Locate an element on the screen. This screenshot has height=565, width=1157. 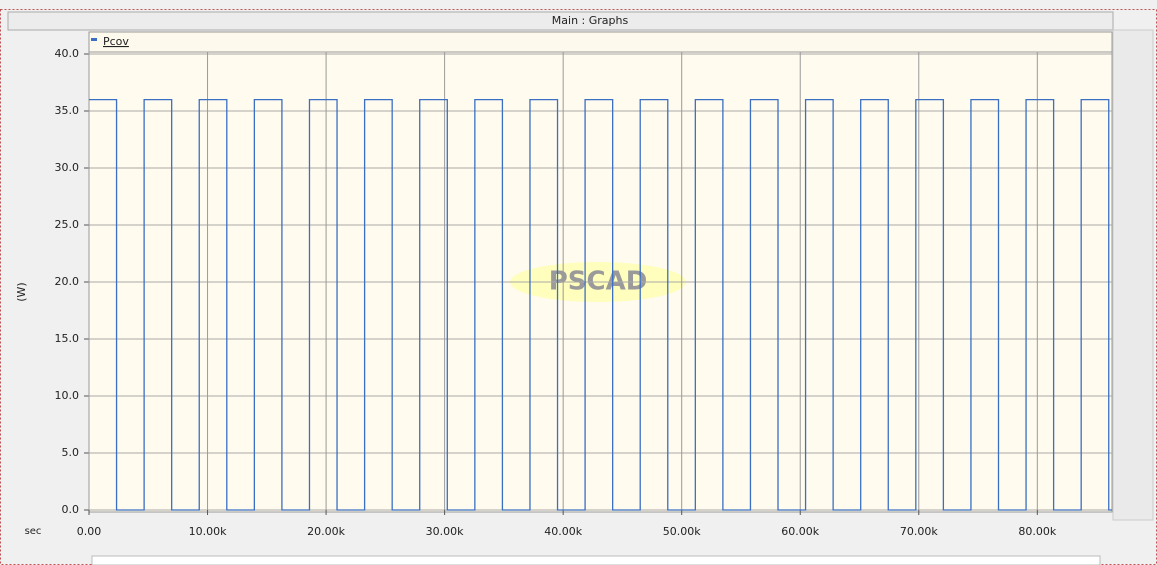
y-tick-label: 15.0 is located at coordinates (67, 338).